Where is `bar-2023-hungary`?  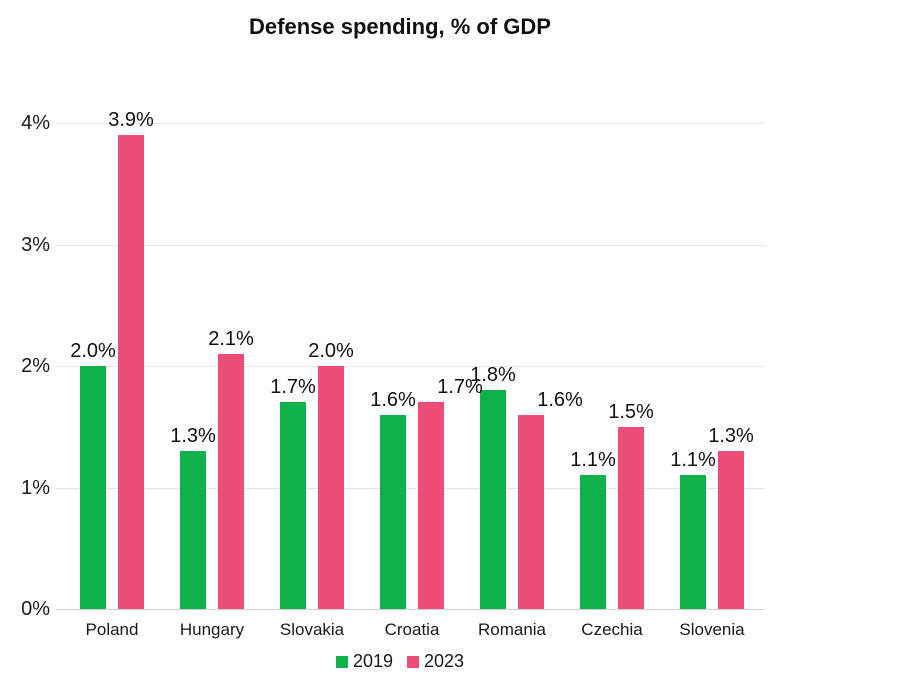
bar-2023-hungary is located at coordinates (231, 481).